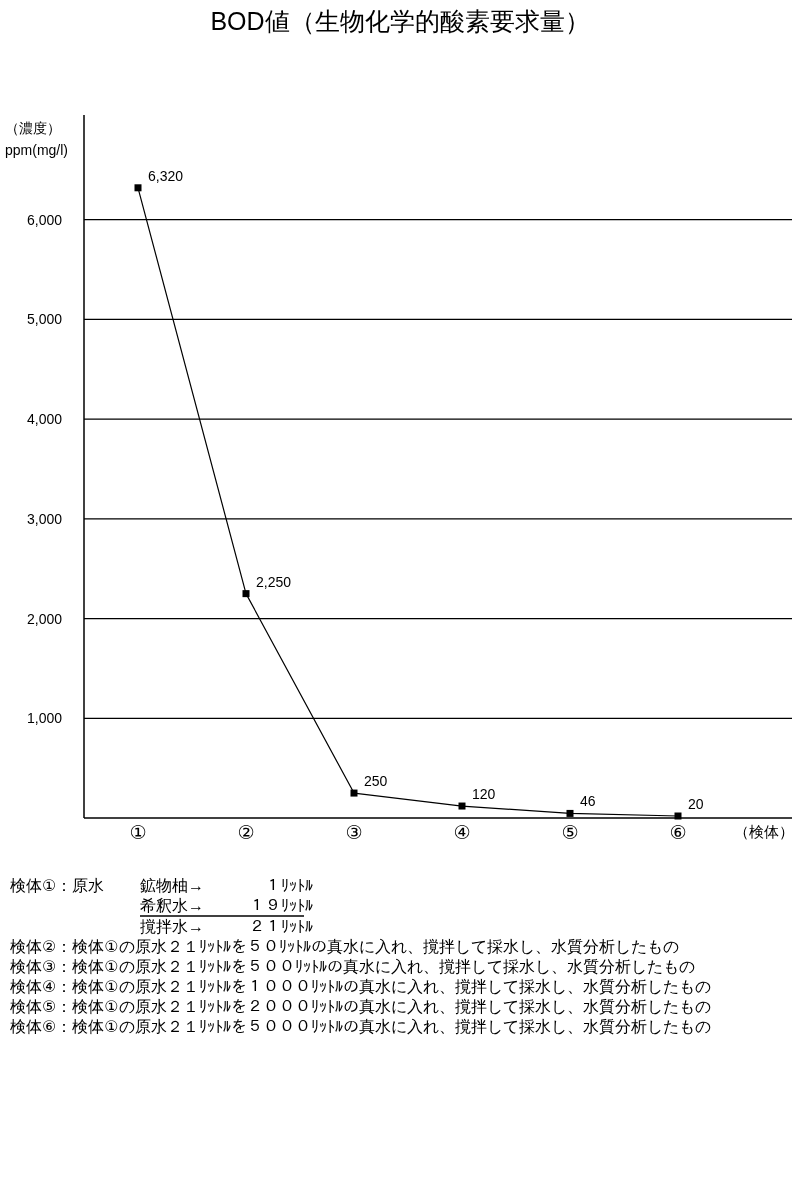  What do you see at coordinates (44, 319) in the screenshot?
I see `ytick: 5,000` at bounding box center [44, 319].